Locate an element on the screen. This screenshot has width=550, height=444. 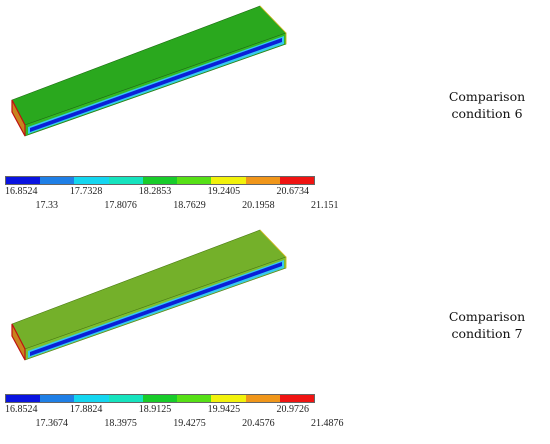
colorbar-tick-label: 20.6734 is located at coordinates (293, 191).